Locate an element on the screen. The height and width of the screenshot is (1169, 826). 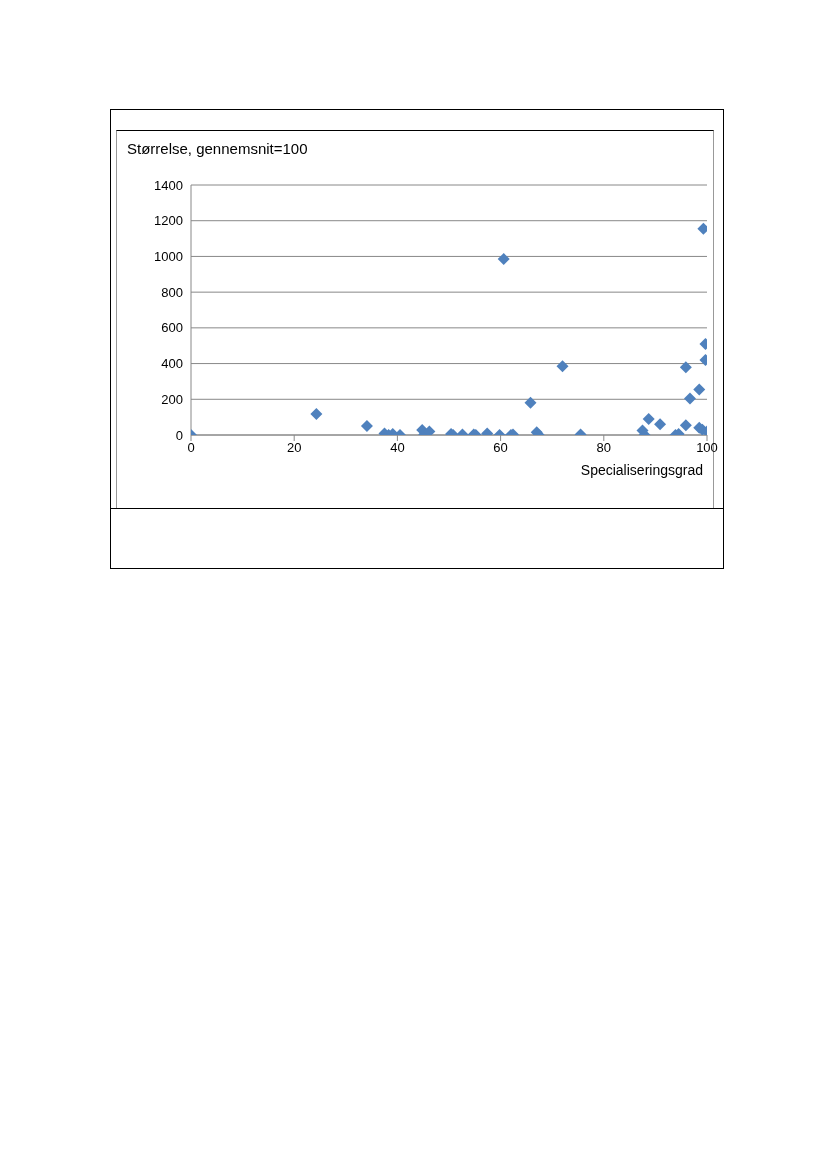
x-tick-label: 60 is located at coordinates (500, 448).